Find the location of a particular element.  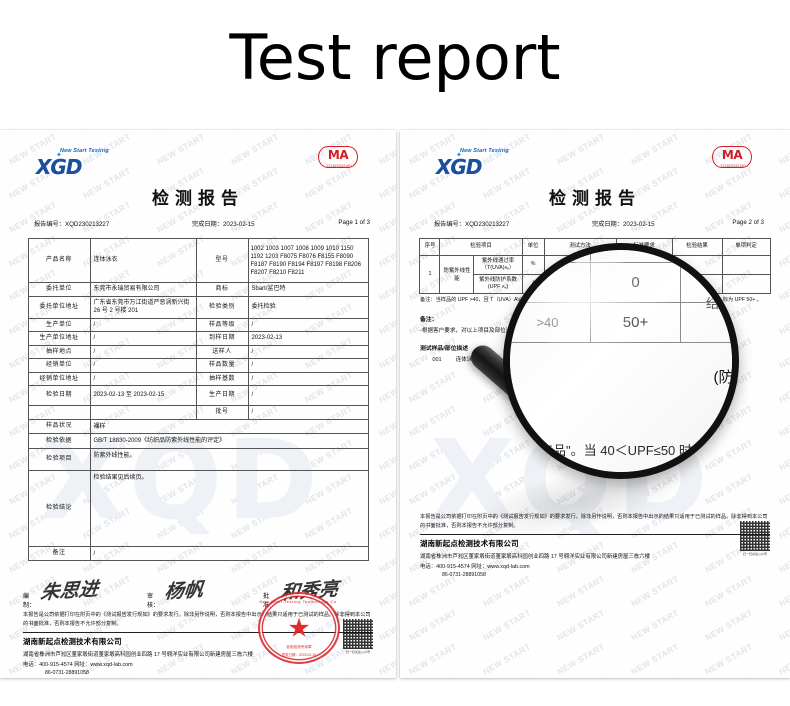

table-row: 样品状况 裸样 is located at coordinates (198, 426).